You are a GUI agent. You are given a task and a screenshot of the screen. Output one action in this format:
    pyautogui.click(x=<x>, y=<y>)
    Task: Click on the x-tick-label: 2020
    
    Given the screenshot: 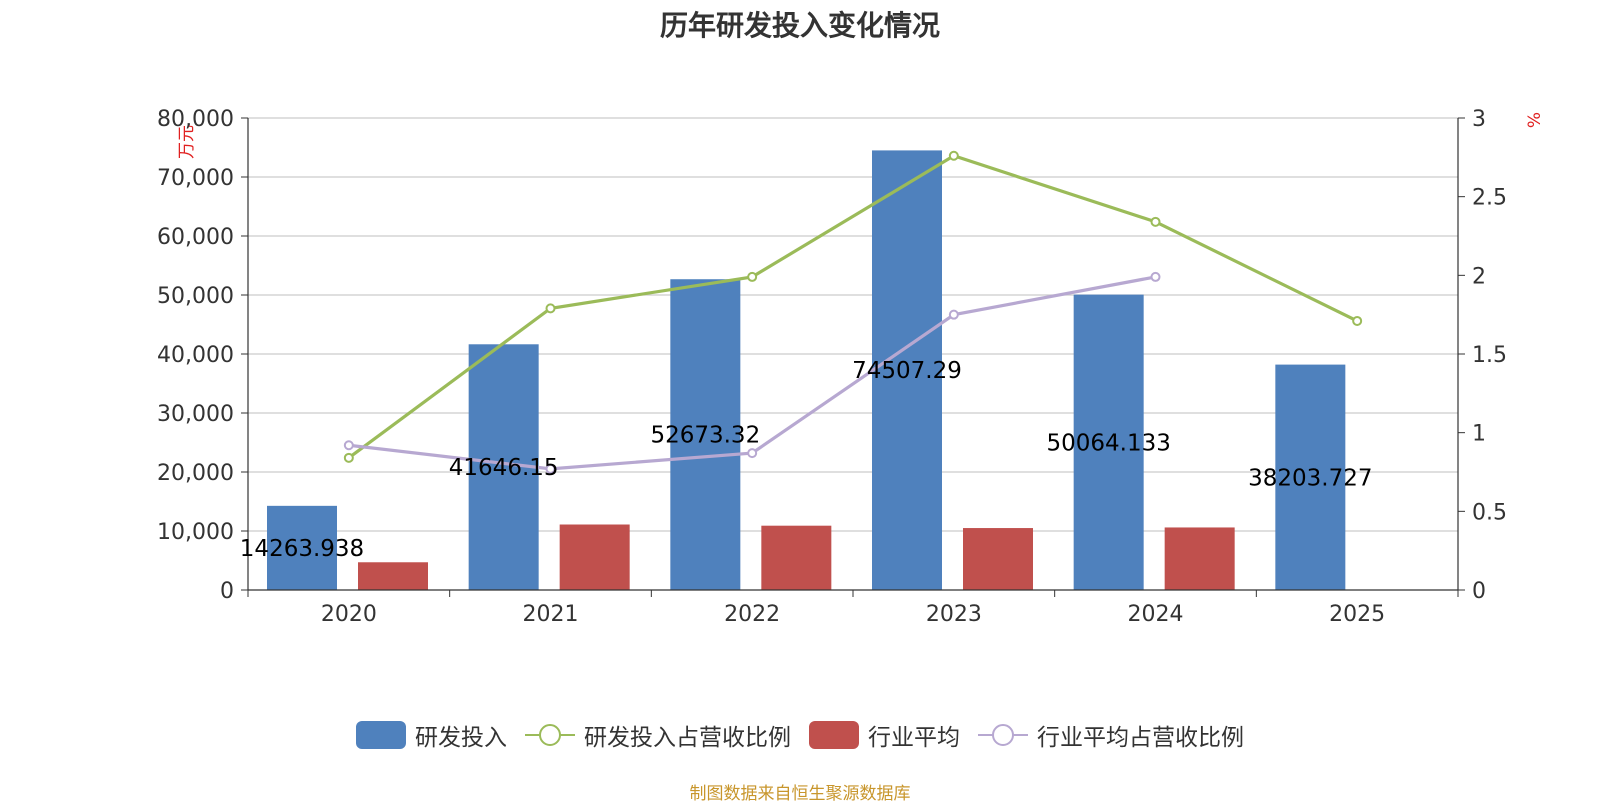 What is the action you would take?
    pyautogui.click(x=349, y=614)
    